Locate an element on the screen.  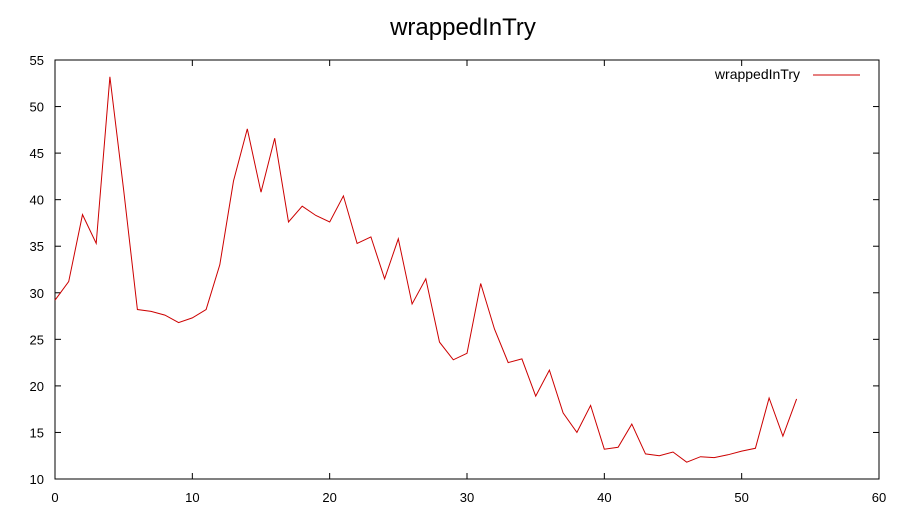
x-tick-label: 60 is located at coordinates (879, 497).